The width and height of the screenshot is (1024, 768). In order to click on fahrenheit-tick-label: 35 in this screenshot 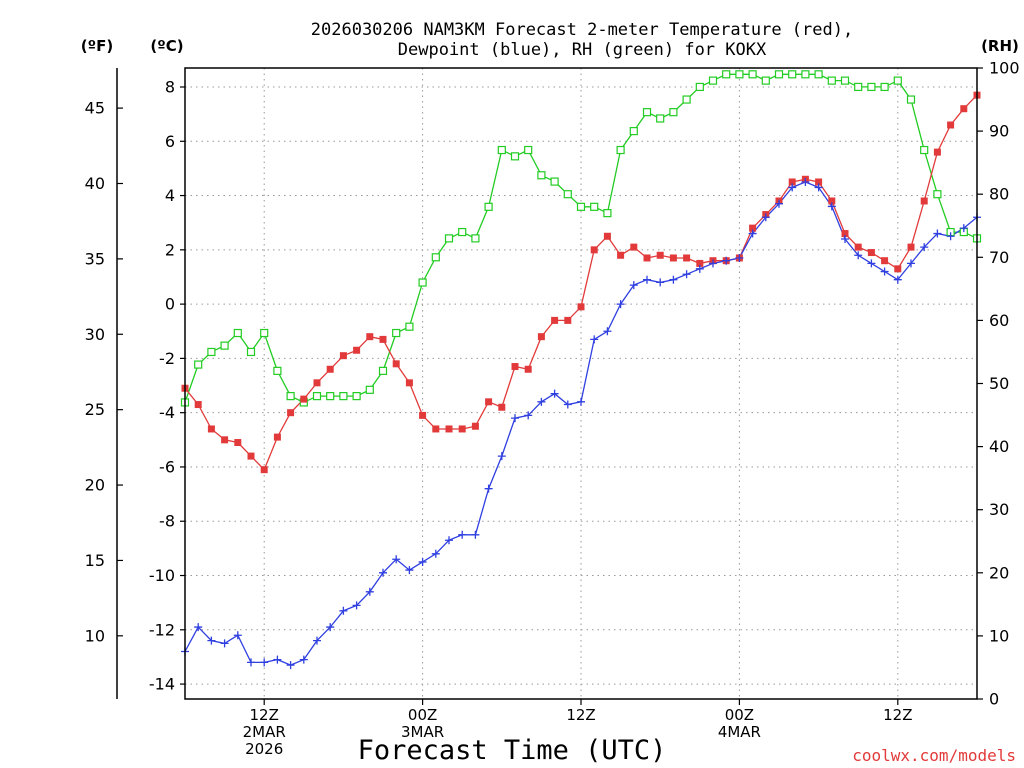, I will do `click(95, 258)`.